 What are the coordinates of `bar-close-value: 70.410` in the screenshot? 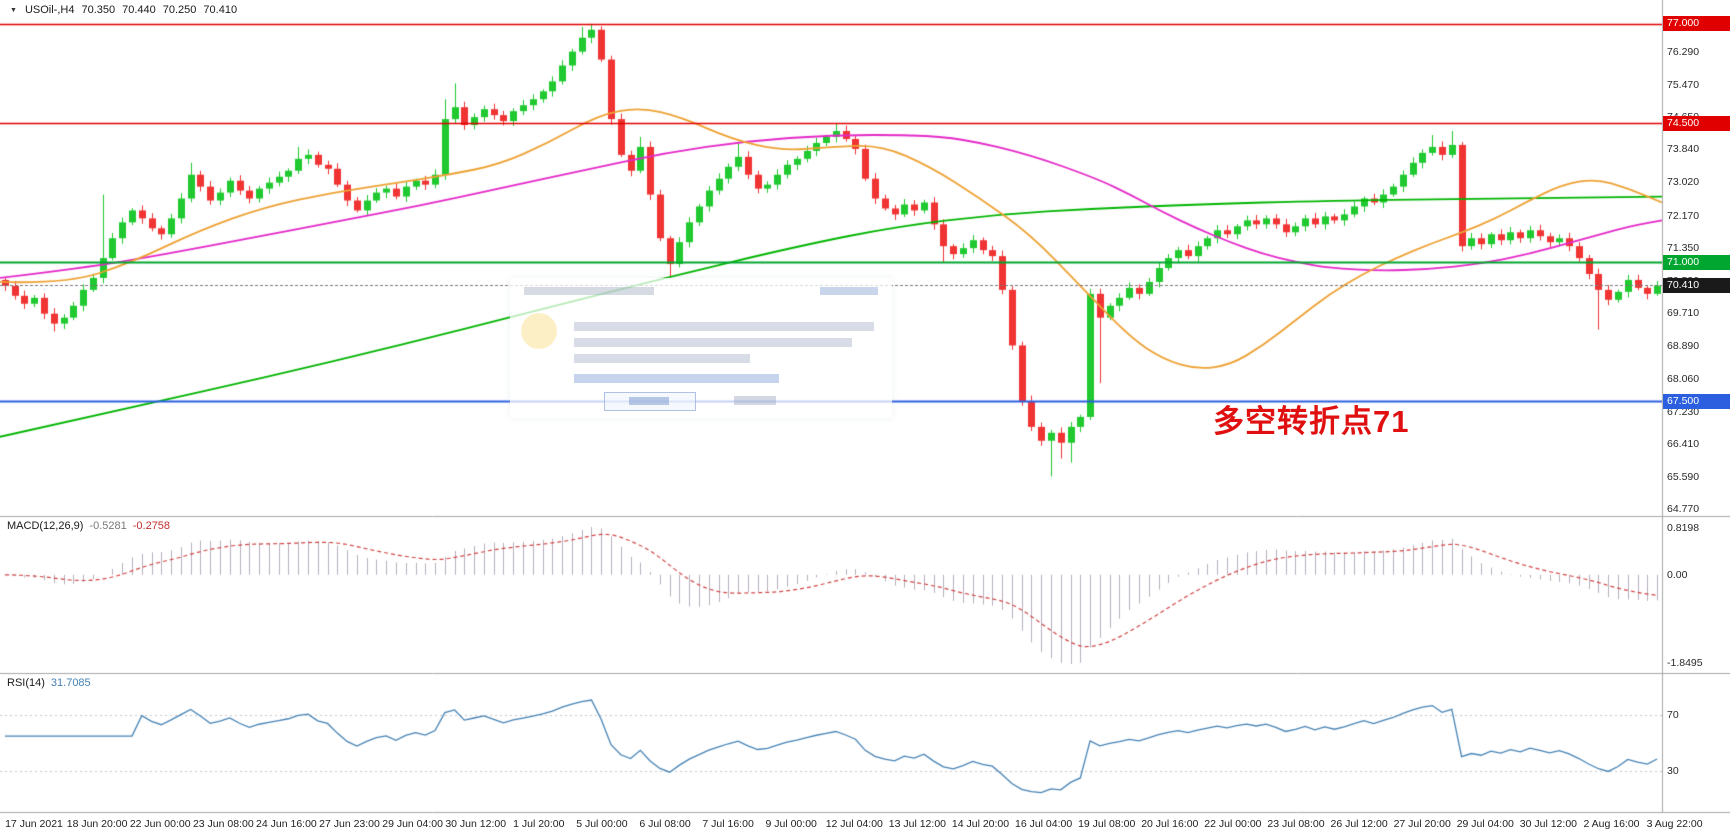 It's located at (220, 10).